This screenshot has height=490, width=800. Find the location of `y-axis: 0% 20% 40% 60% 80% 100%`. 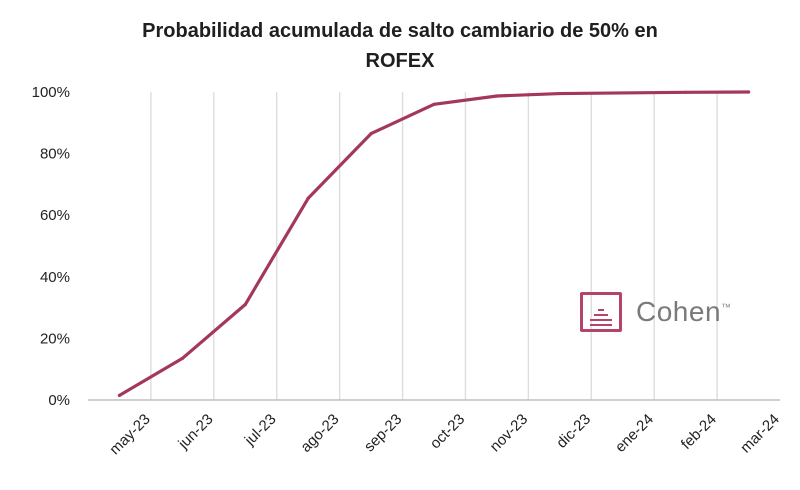

y-axis: 0% 20% 40% 60% 80% 100% is located at coordinates (51, 246).